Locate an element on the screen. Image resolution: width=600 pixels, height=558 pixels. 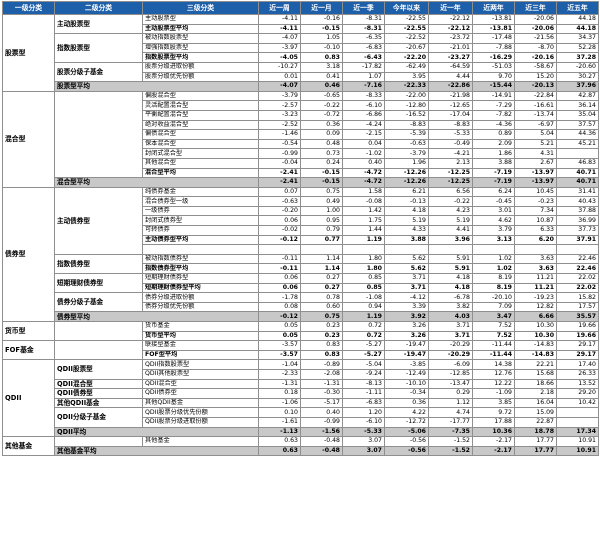
return-value-cell: -5.27 is located at coordinates (363, 345).